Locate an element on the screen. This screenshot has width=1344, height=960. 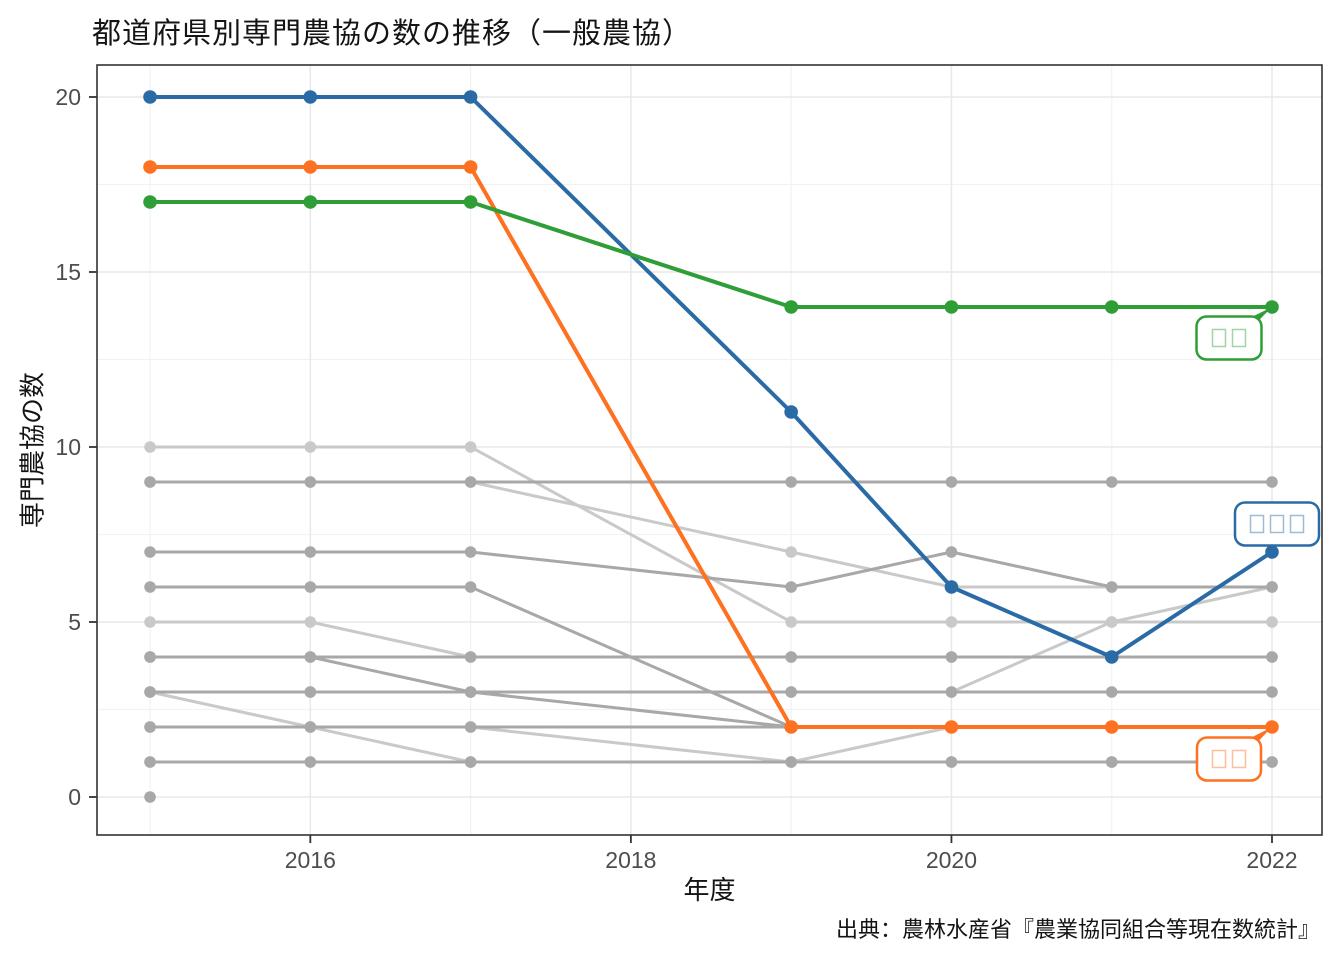
y-tick-label: 0 is located at coordinates (74, 797).